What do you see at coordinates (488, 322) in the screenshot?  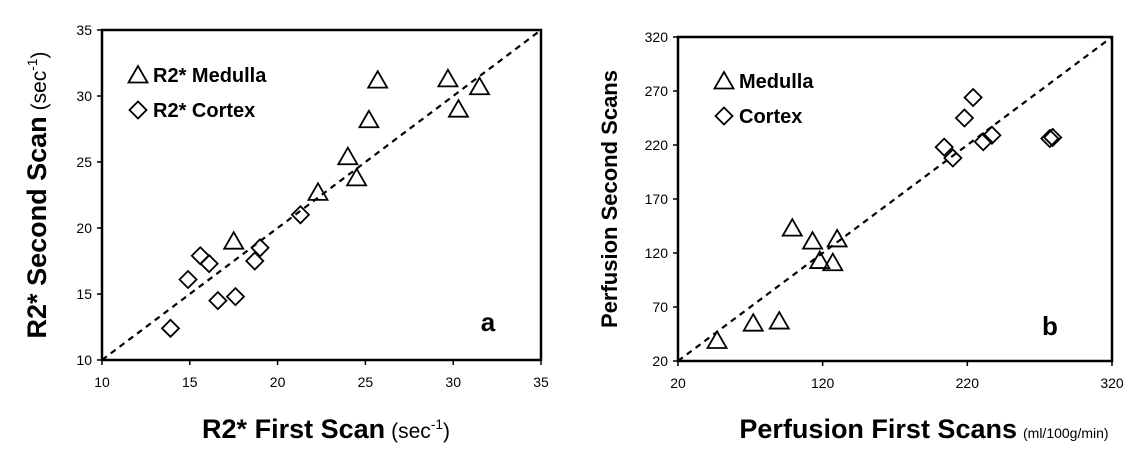 I see `panel-letter: a` at bounding box center [488, 322].